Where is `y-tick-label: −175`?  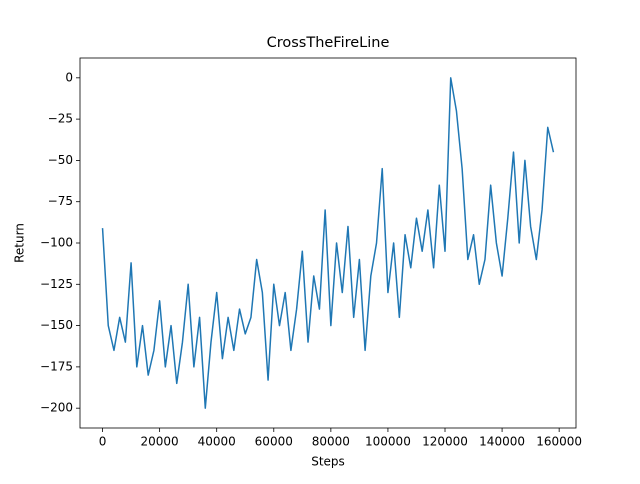
y-tick-label: −175 is located at coordinates (56, 366).